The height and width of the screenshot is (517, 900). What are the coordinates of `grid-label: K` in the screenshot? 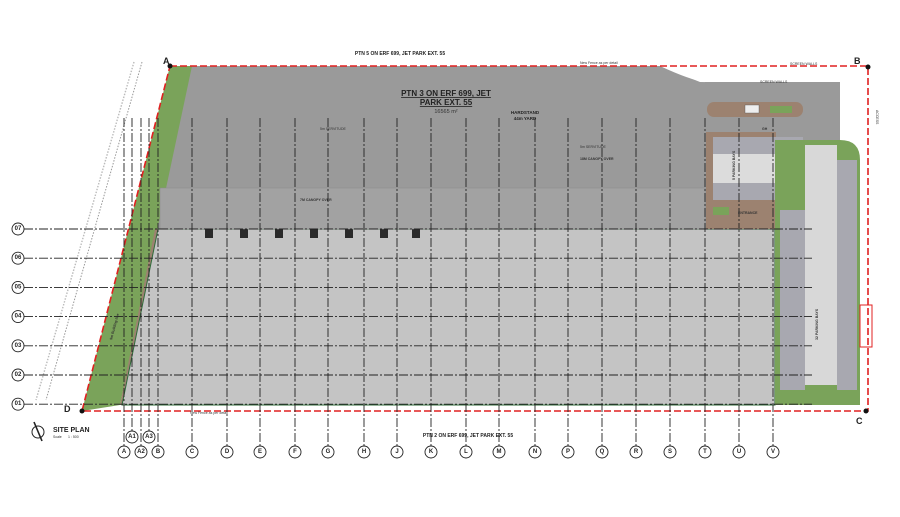 It's located at (431, 452).